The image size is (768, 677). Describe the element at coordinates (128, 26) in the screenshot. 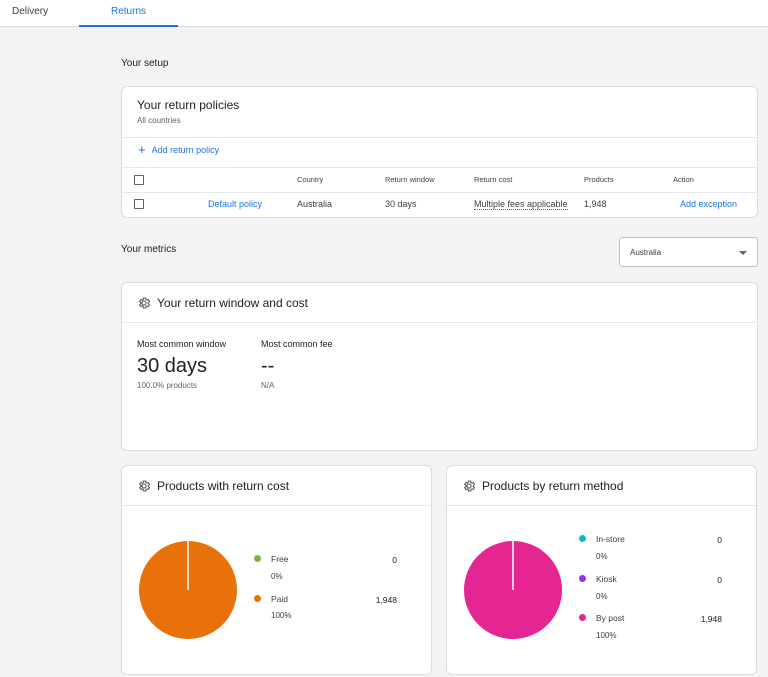

I see `active-tab-indicator` at that location.